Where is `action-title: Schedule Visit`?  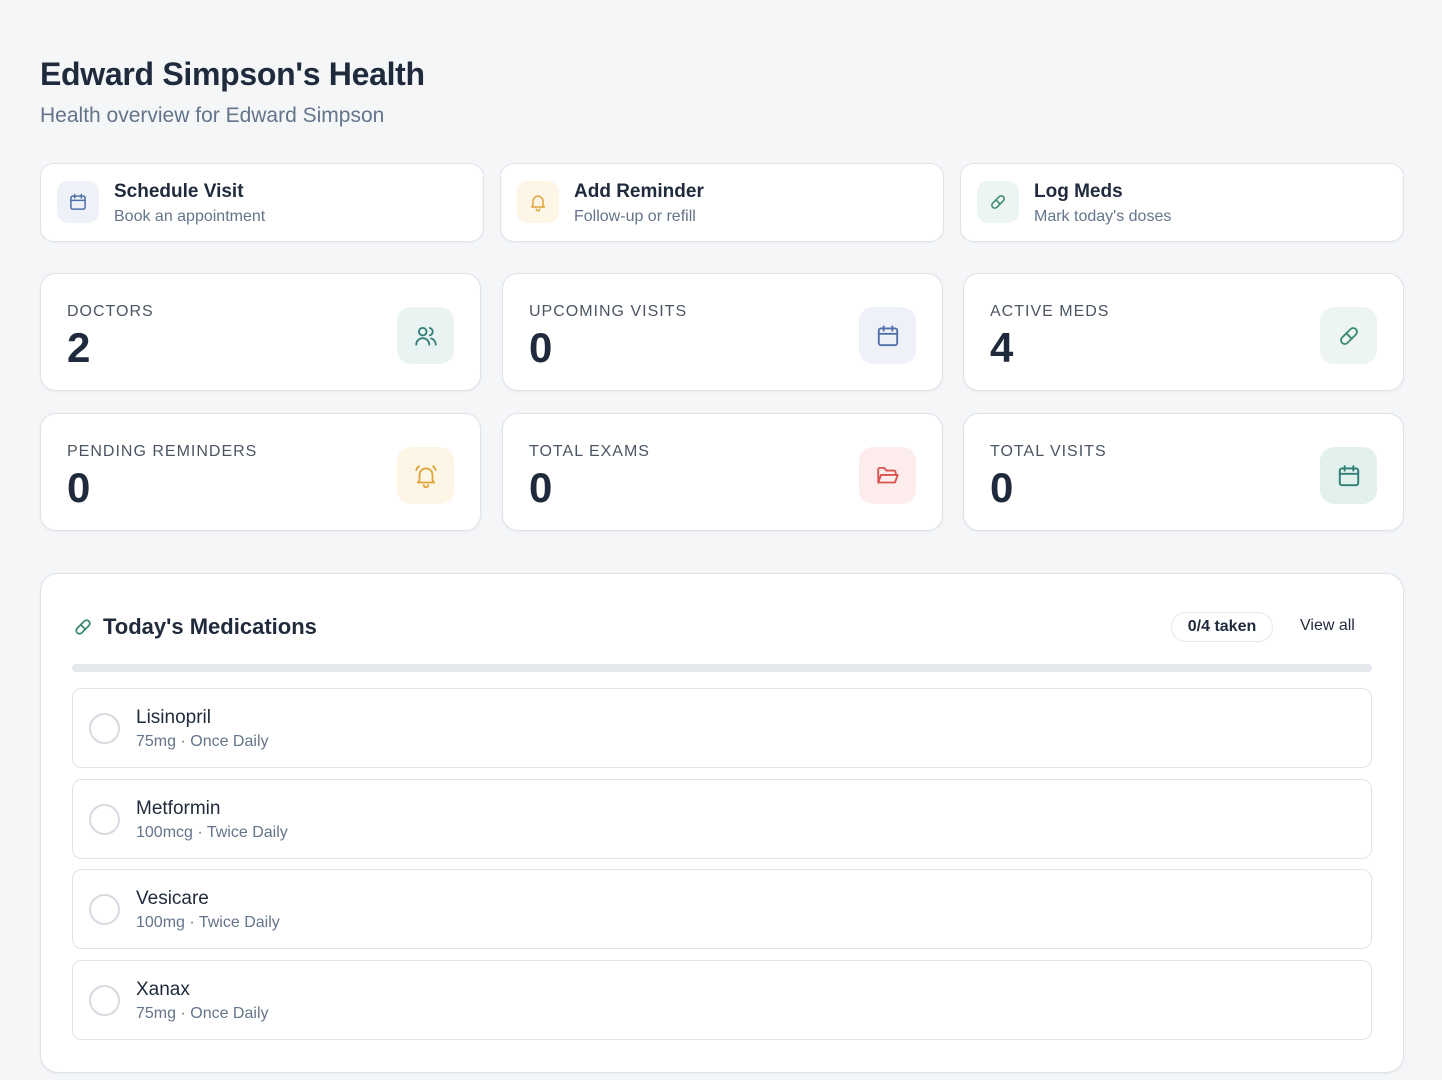
action-title: Schedule Visit is located at coordinates (179, 191).